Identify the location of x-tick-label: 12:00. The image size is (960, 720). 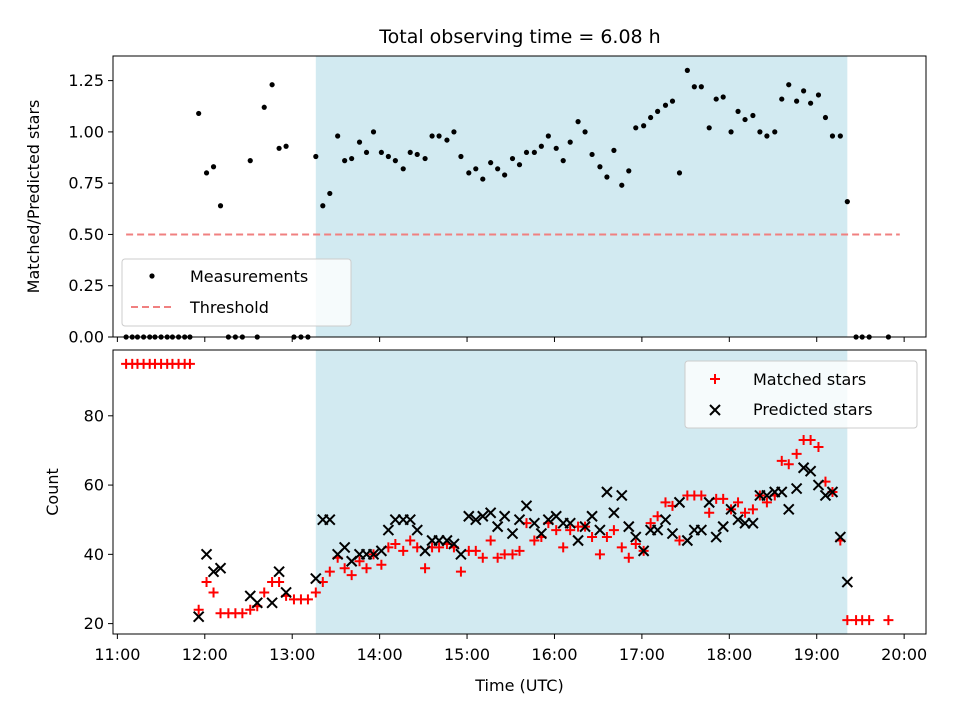
(205, 654).